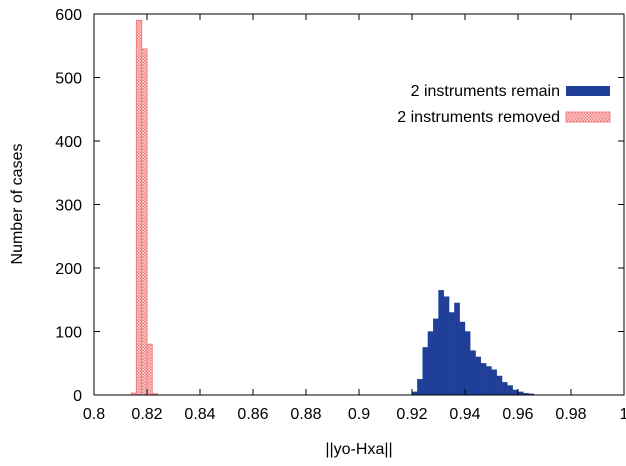 This screenshot has width=626, height=466. I want to click on x-tick-label: 0.88, so click(305, 414).